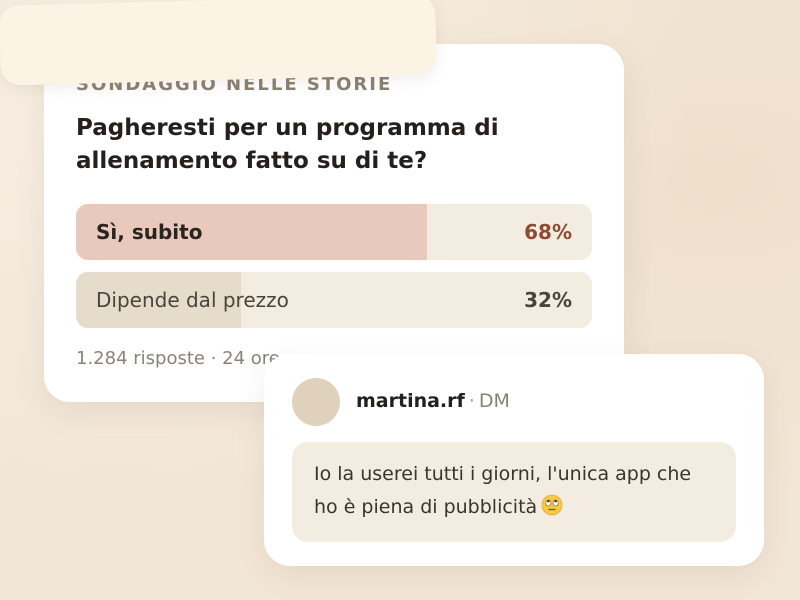  Describe the element at coordinates (552, 510) in the screenshot. I see `eye-roll-emoji-icon` at that location.